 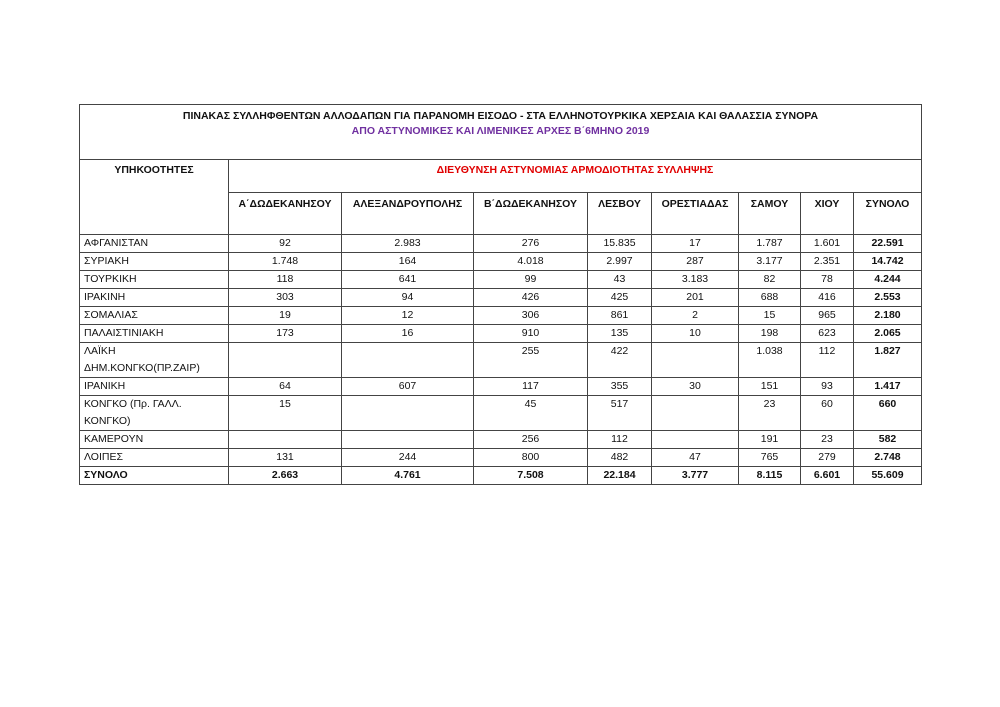 What do you see at coordinates (769, 439) in the screenshot?
I see `value-cell: 191` at bounding box center [769, 439].